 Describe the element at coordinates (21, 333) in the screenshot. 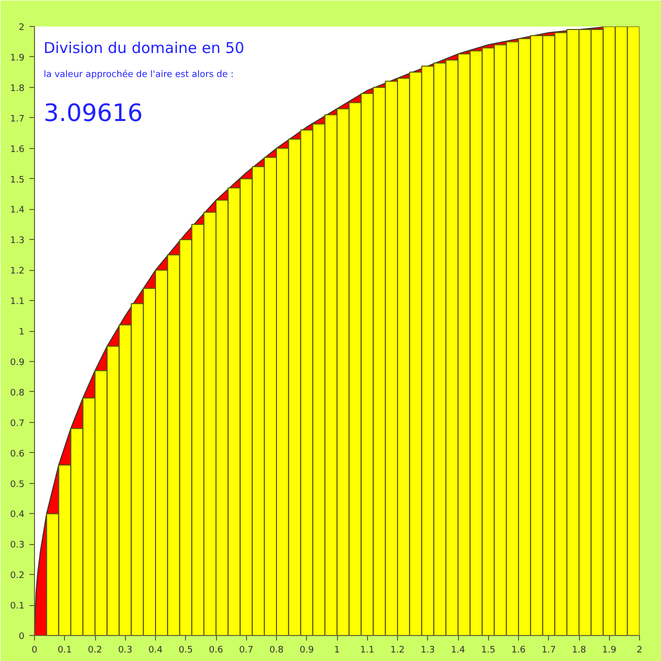

I see `y-tick-label: 1` at that location.